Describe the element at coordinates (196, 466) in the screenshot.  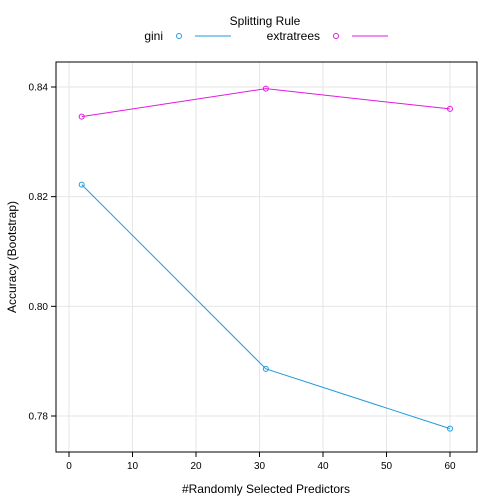
I see `x-tick-label: 20` at that location.